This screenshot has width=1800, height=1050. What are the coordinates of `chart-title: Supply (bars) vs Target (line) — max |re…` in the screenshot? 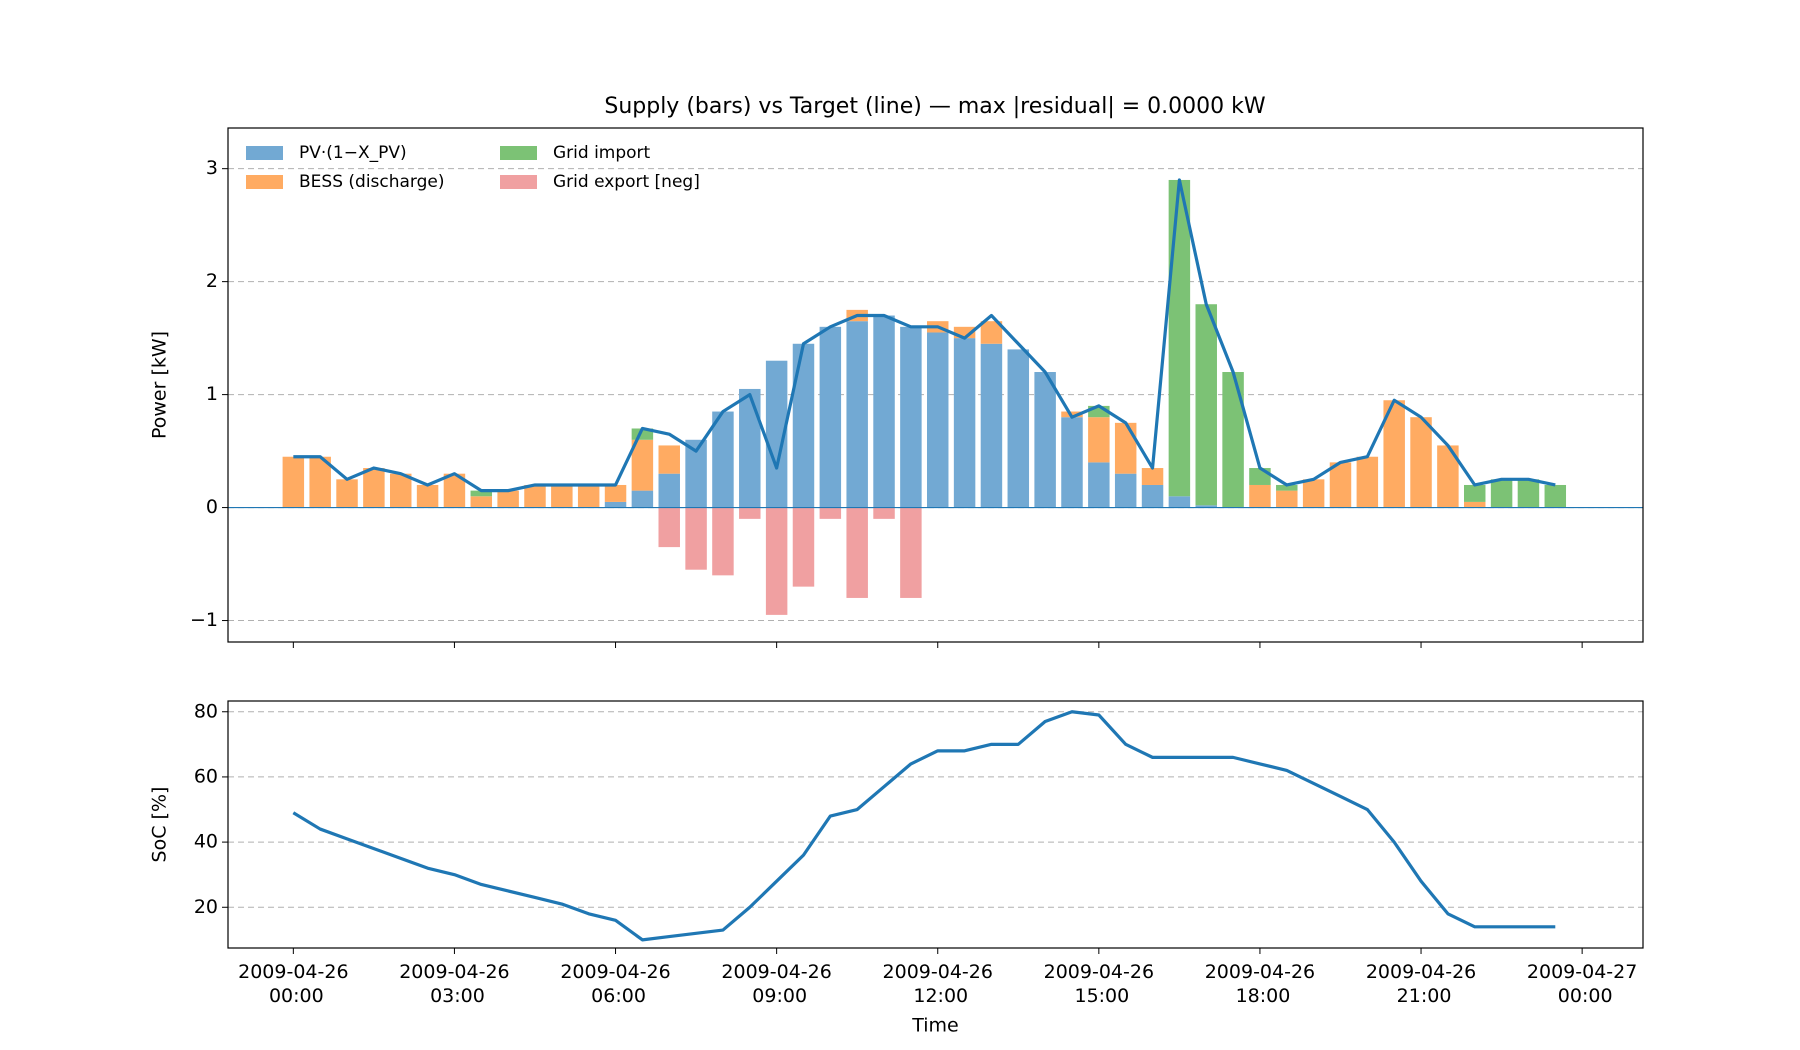 It's located at (935, 106).